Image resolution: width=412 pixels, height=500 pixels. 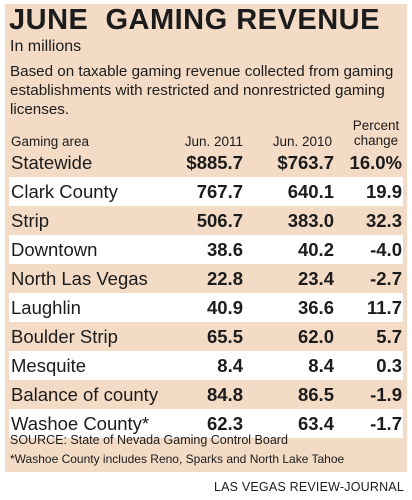 I want to click on row-value-2011: 506.7, so click(x=219, y=220).